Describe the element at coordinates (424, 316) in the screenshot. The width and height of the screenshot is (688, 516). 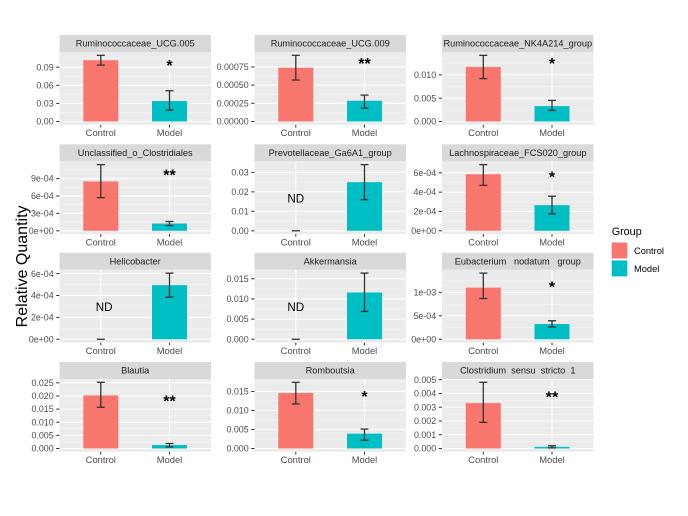
I see `svg-text: 5e-04` at that location.